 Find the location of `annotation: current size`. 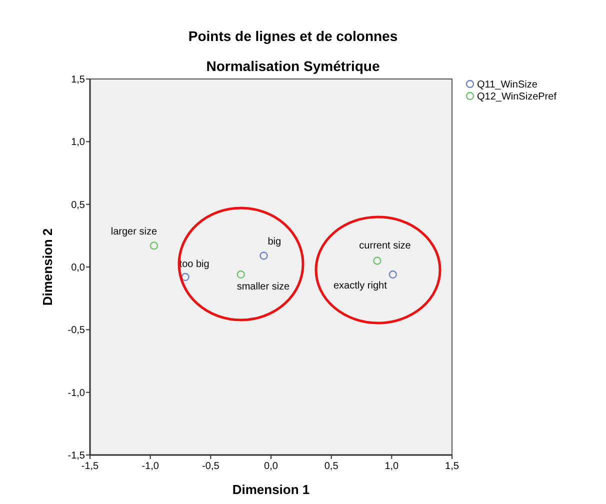

annotation: current size is located at coordinates (385, 246).